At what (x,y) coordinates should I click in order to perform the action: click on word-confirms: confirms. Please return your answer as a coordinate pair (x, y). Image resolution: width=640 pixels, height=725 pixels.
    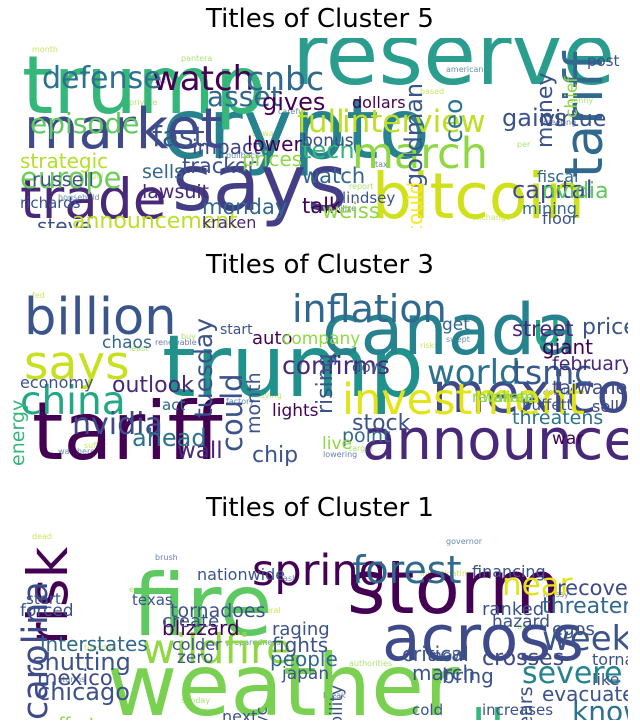
    Looking at the image, I should click on (336, 365).